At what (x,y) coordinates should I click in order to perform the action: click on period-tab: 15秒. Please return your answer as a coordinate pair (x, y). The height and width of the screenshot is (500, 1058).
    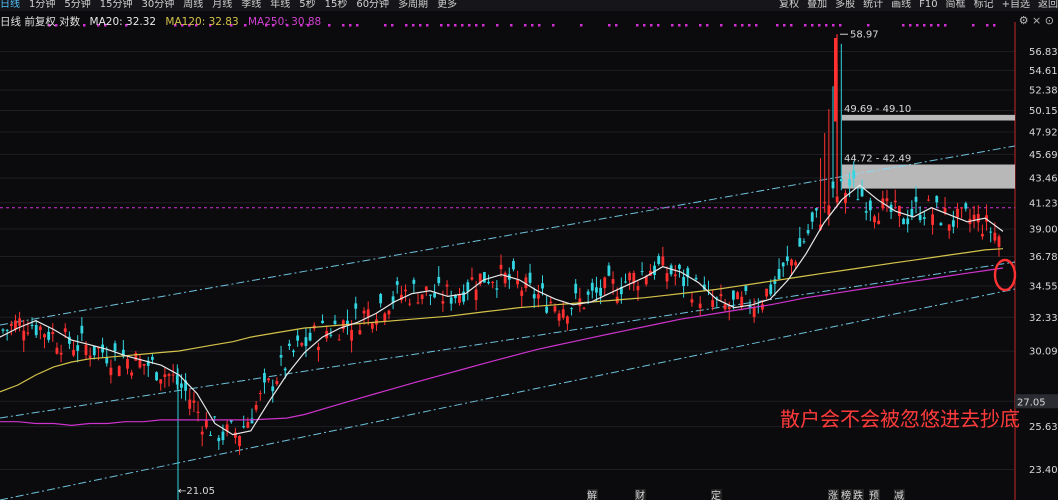
    Looking at the image, I should click on (336, 5).